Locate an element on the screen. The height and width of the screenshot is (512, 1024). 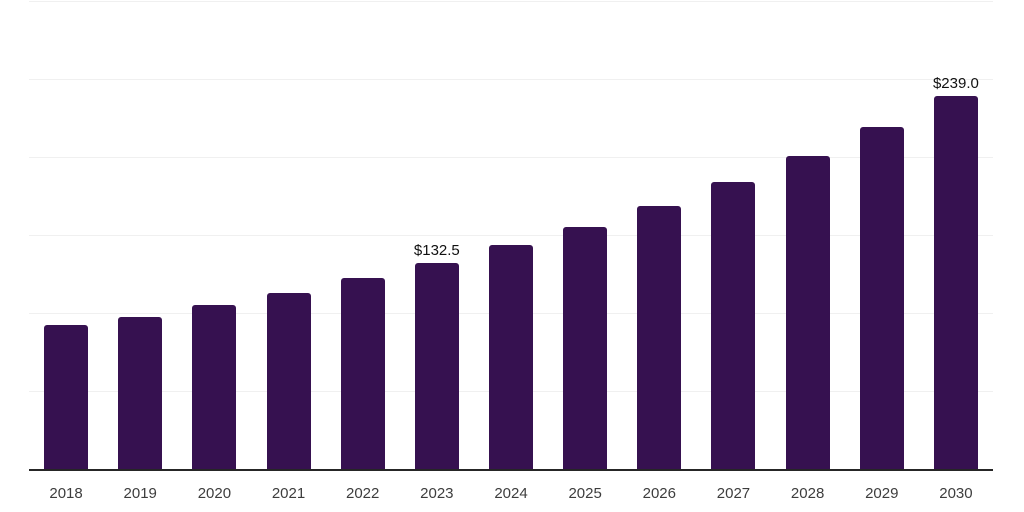
x-tick-label-2020: 2020 is located at coordinates (214, 493).